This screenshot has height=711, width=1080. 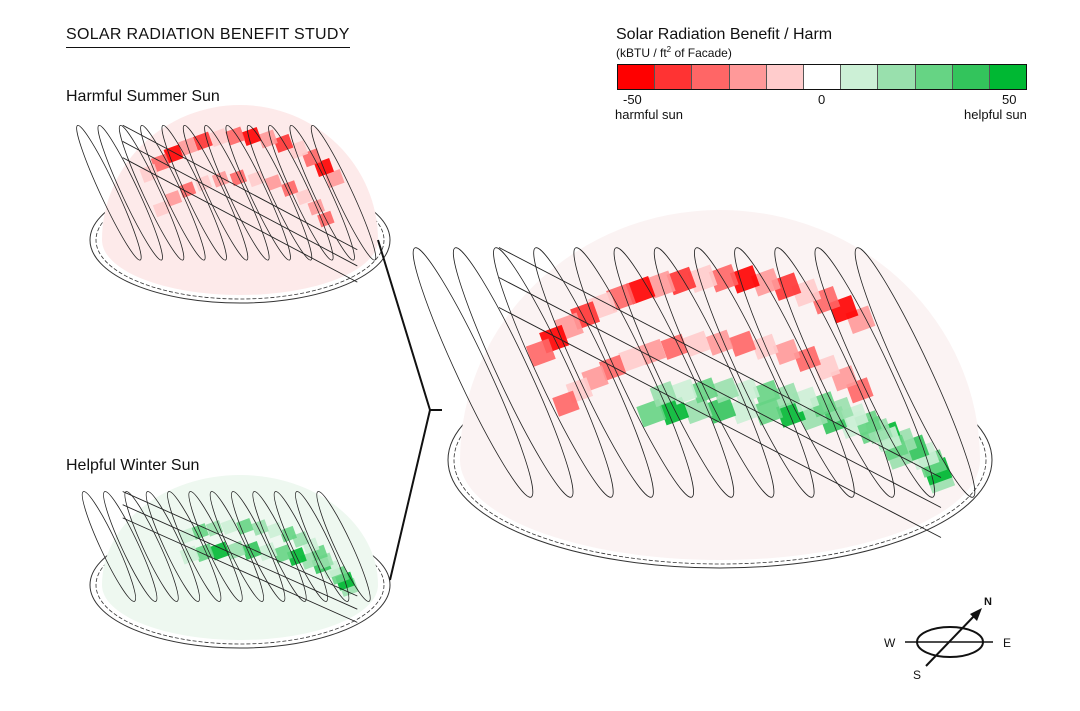 I want to click on legend-max-label: 50, so click(x=1009, y=99).